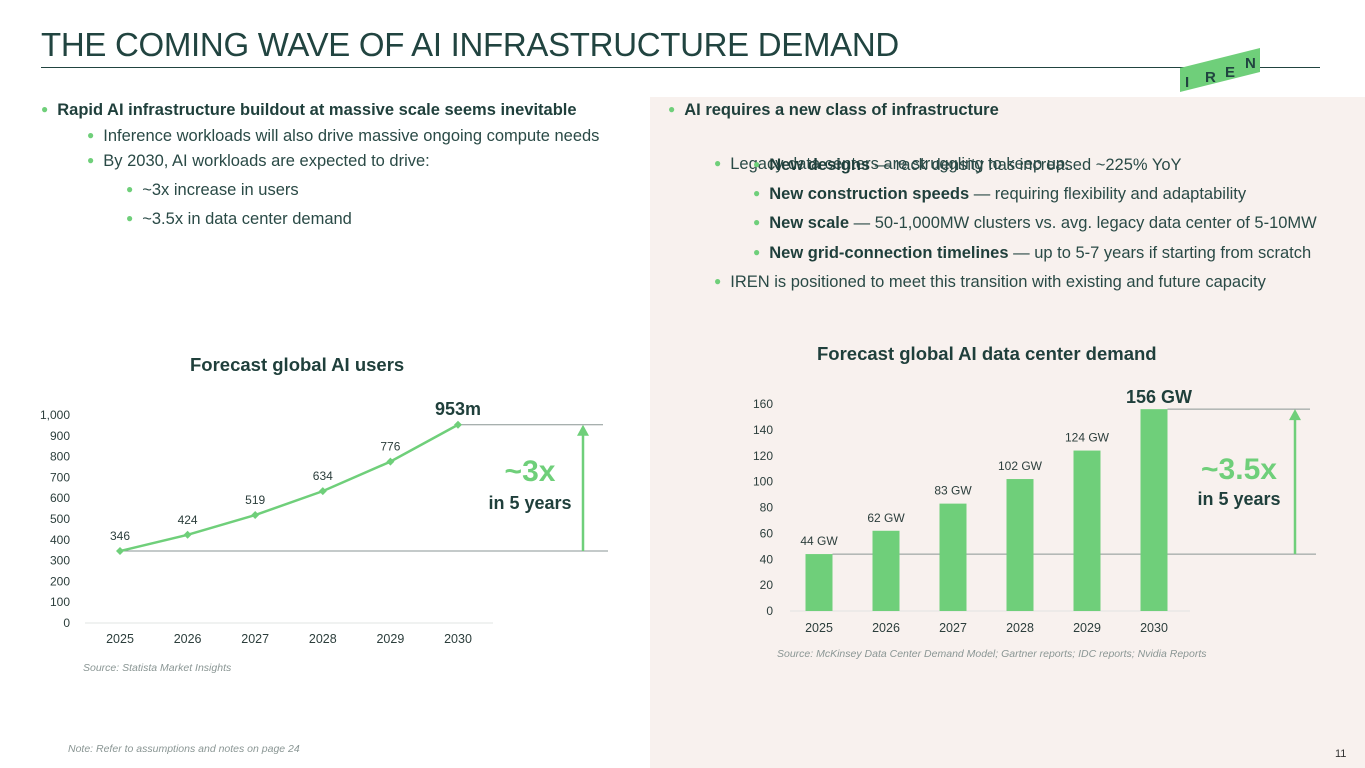 The height and width of the screenshot is (768, 1365). I want to click on iren-logo: I R E N, so click(1220, 70).